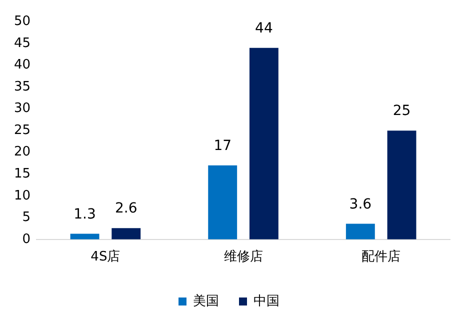 This screenshot has height=326, width=468. I want to click on y-tick-label: 35, so click(22, 86).